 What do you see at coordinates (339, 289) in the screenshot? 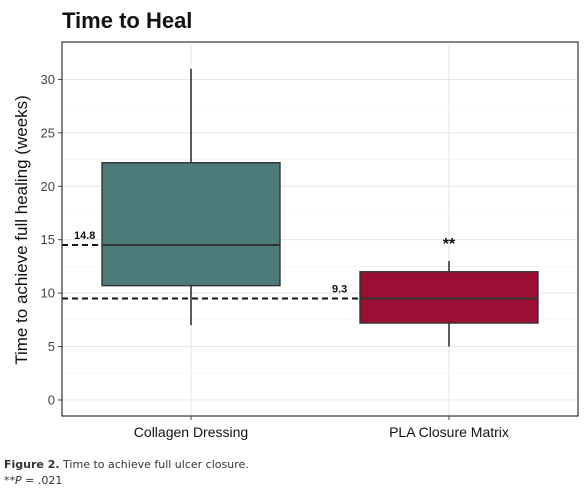
I see `mean-label: 9.3` at bounding box center [339, 289].